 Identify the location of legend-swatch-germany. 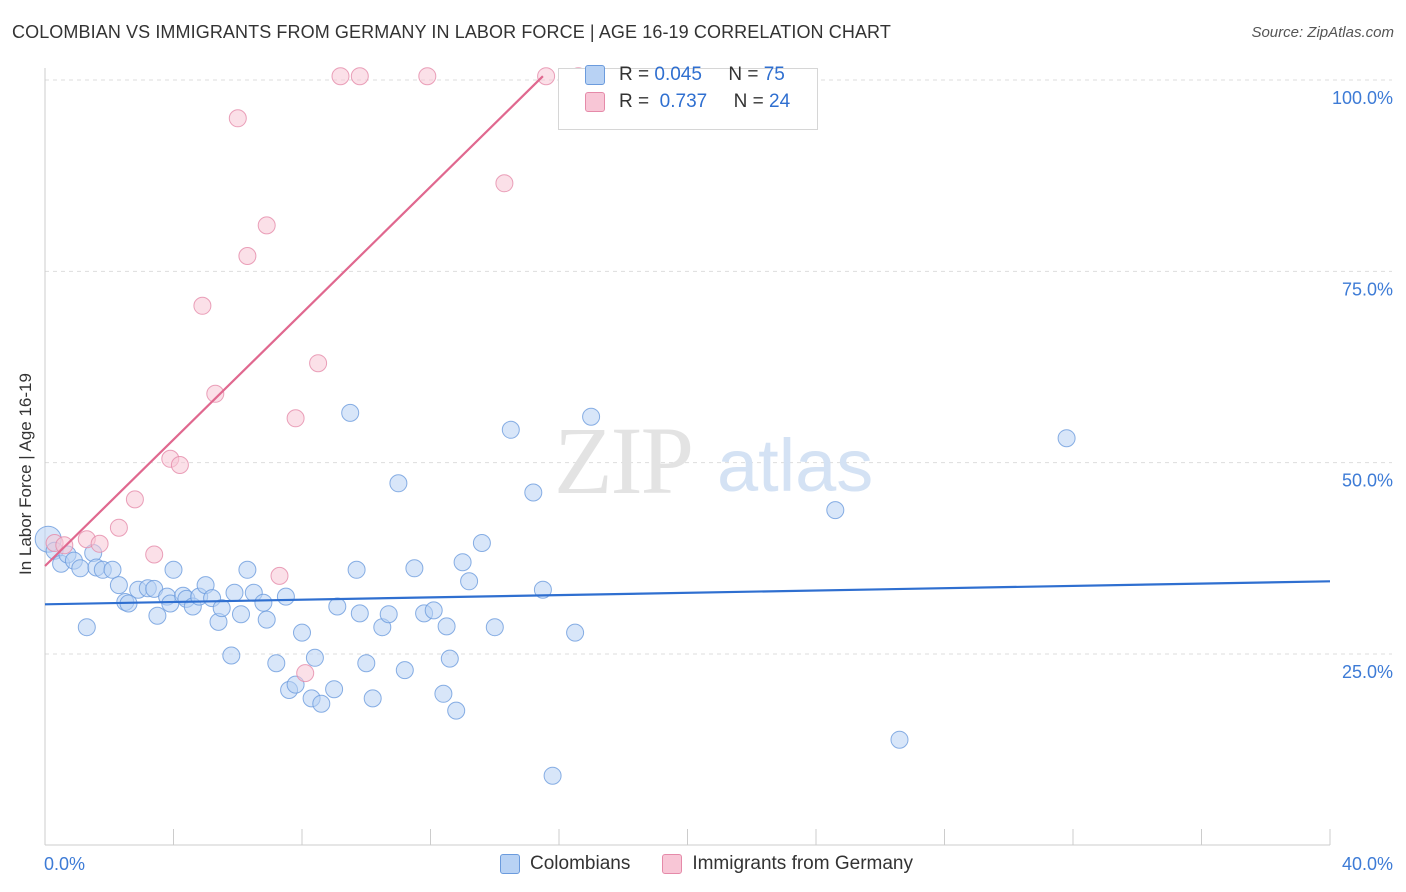
(672, 864).